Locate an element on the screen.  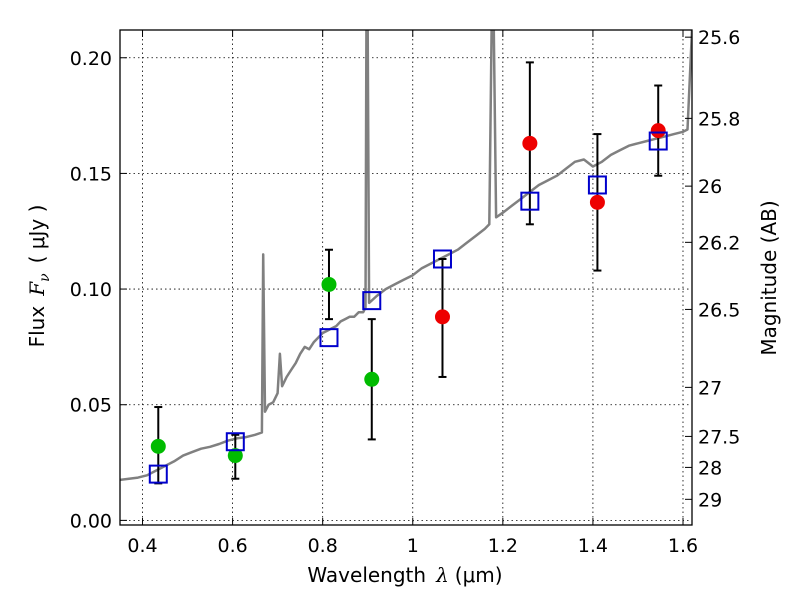
magnitude-tick-label: 27 is located at coordinates (710, 388).